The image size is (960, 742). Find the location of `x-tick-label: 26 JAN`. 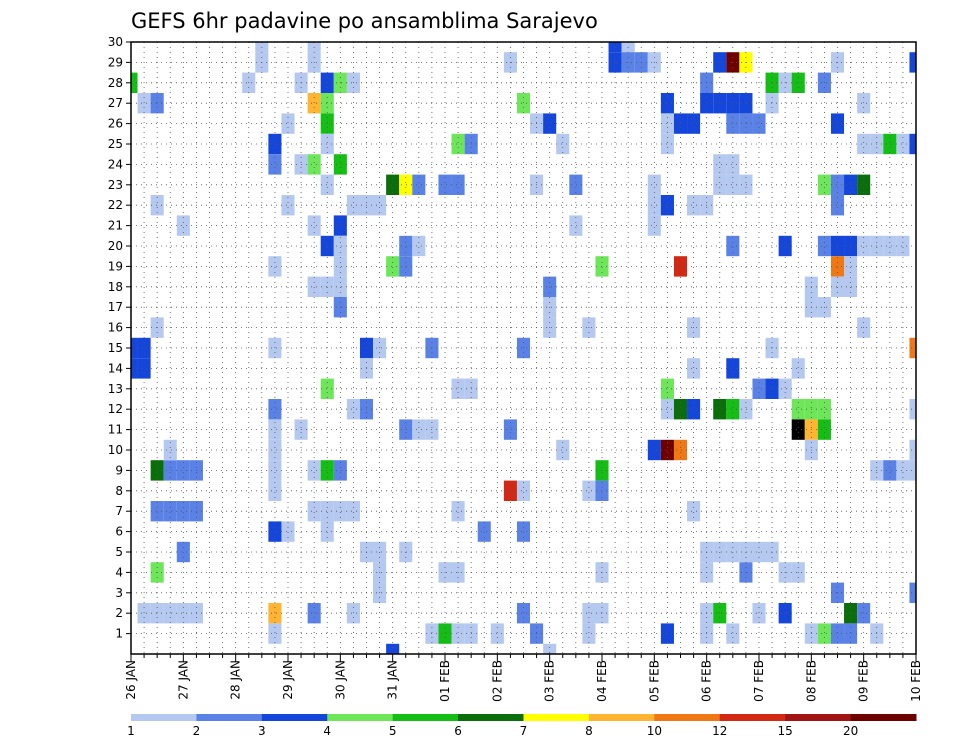

x-tick-label: 26 JAN is located at coordinates (131, 680).